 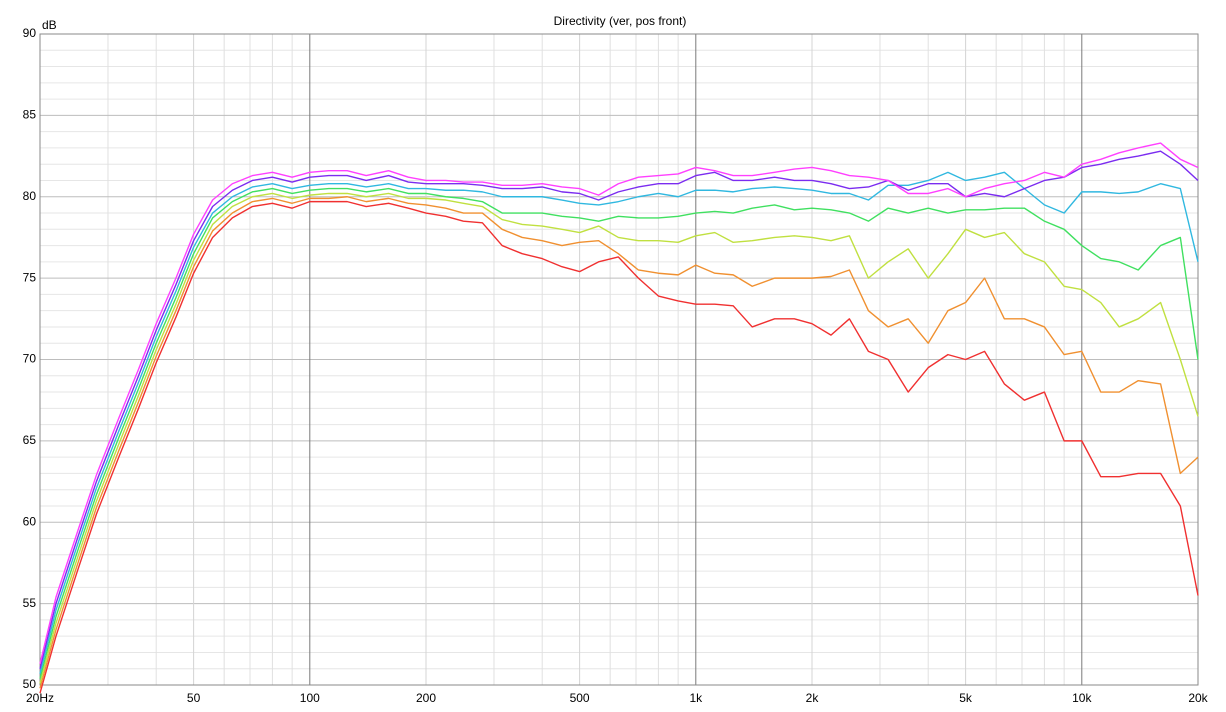 What do you see at coordinates (49, 25) in the screenshot?
I see `y-axis-label: dB` at bounding box center [49, 25].